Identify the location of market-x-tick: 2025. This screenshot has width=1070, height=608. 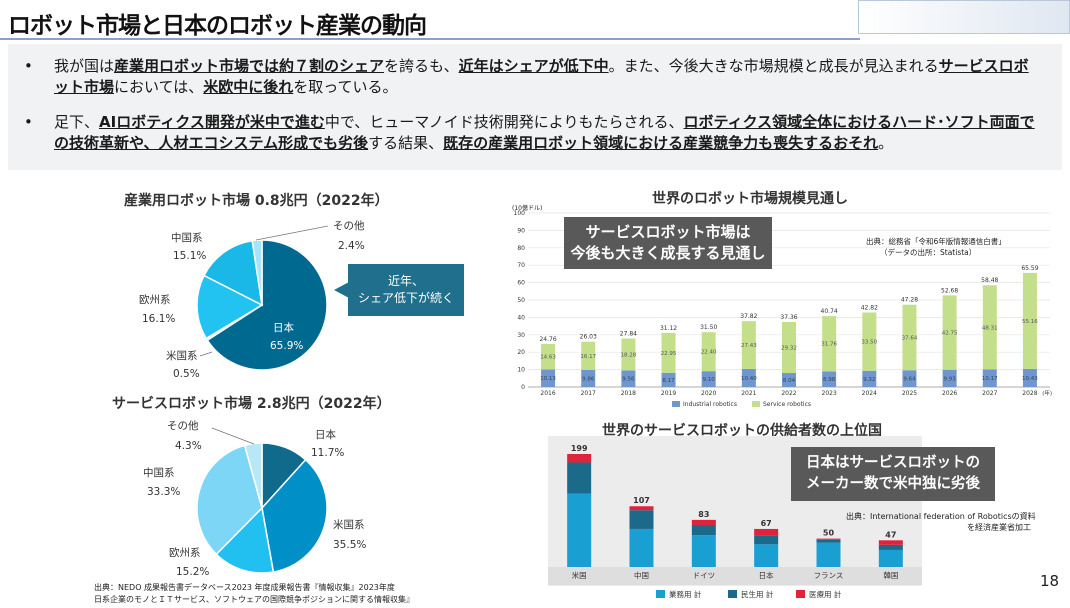
(909, 393).